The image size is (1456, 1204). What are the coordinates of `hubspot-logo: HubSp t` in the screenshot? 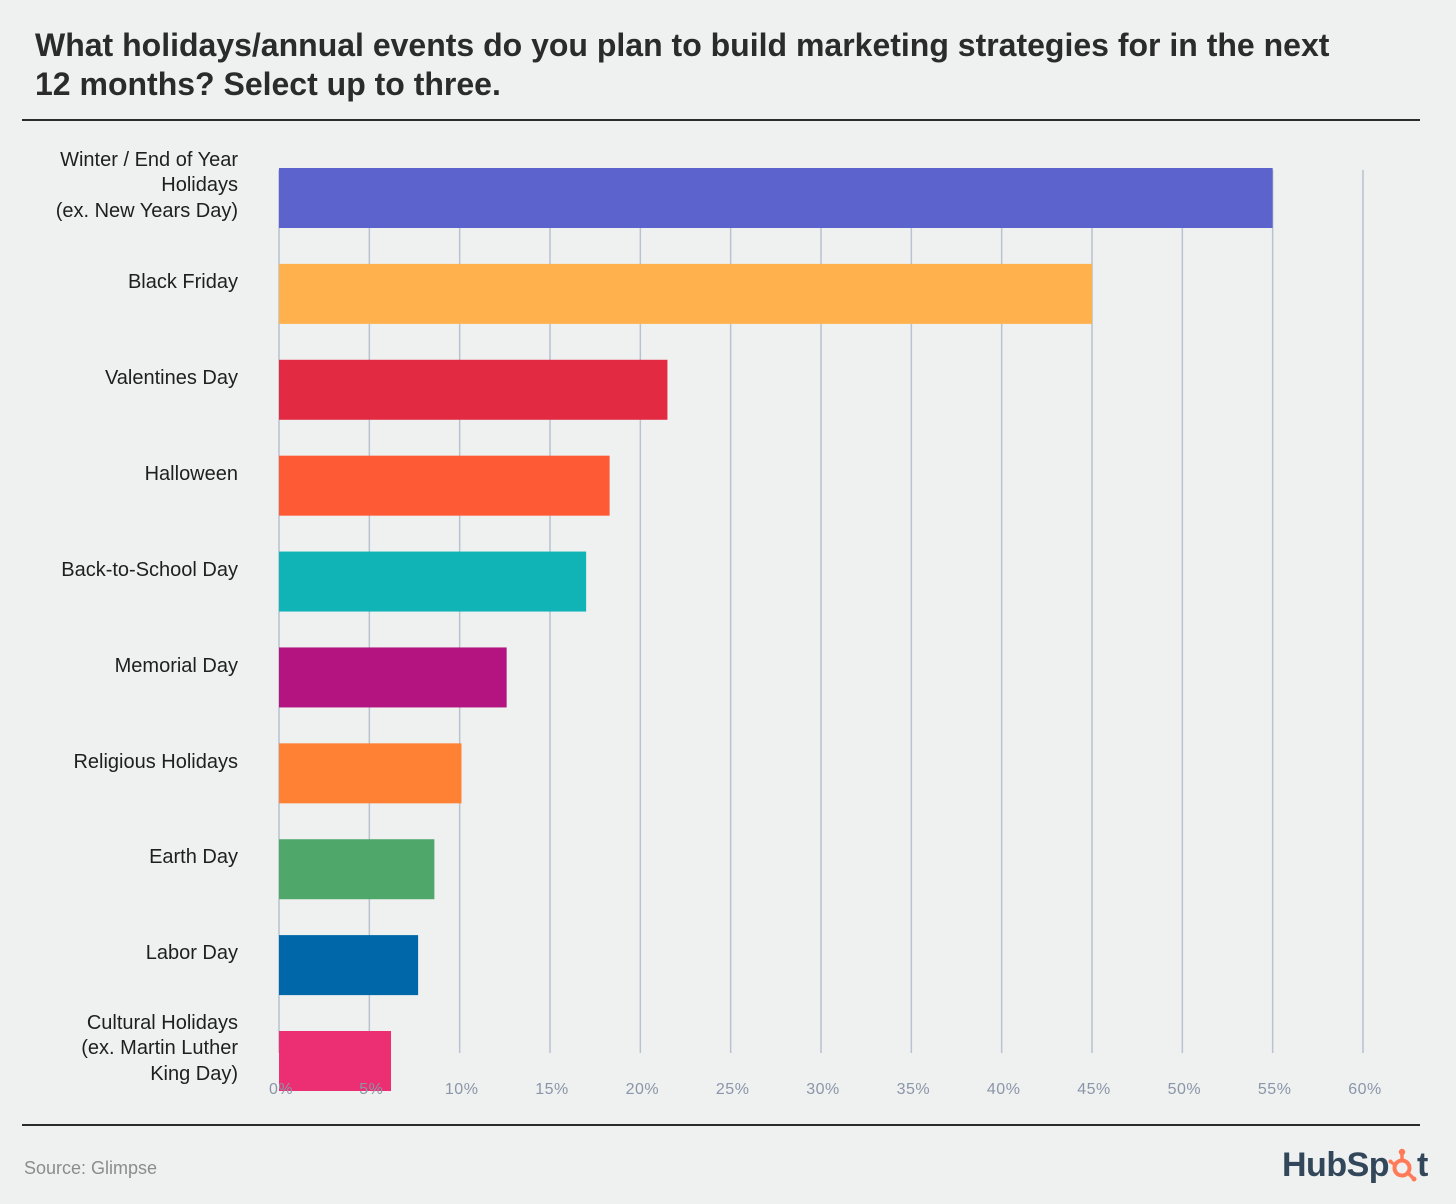 It's located at (1355, 1165).